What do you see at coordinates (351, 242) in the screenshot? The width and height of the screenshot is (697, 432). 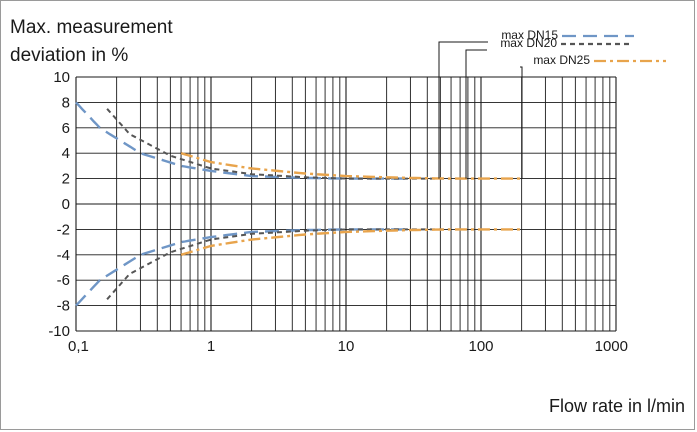 I see `series-line-3-lower` at bounding box center [351, 242].